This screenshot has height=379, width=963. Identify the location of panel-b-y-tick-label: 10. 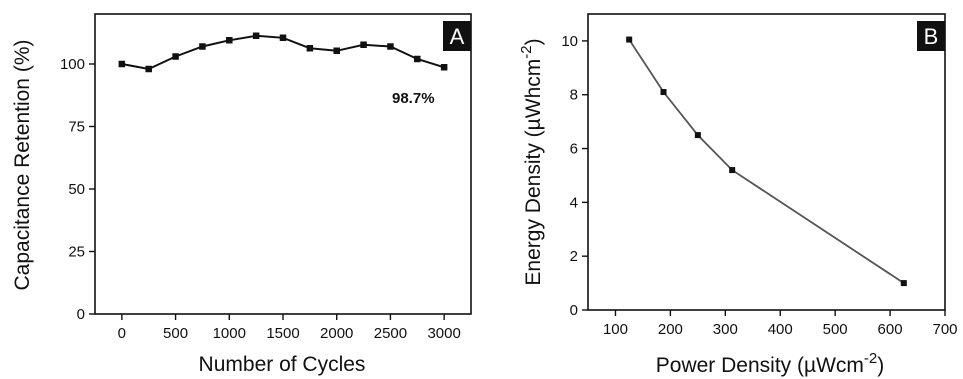
(569, 41).